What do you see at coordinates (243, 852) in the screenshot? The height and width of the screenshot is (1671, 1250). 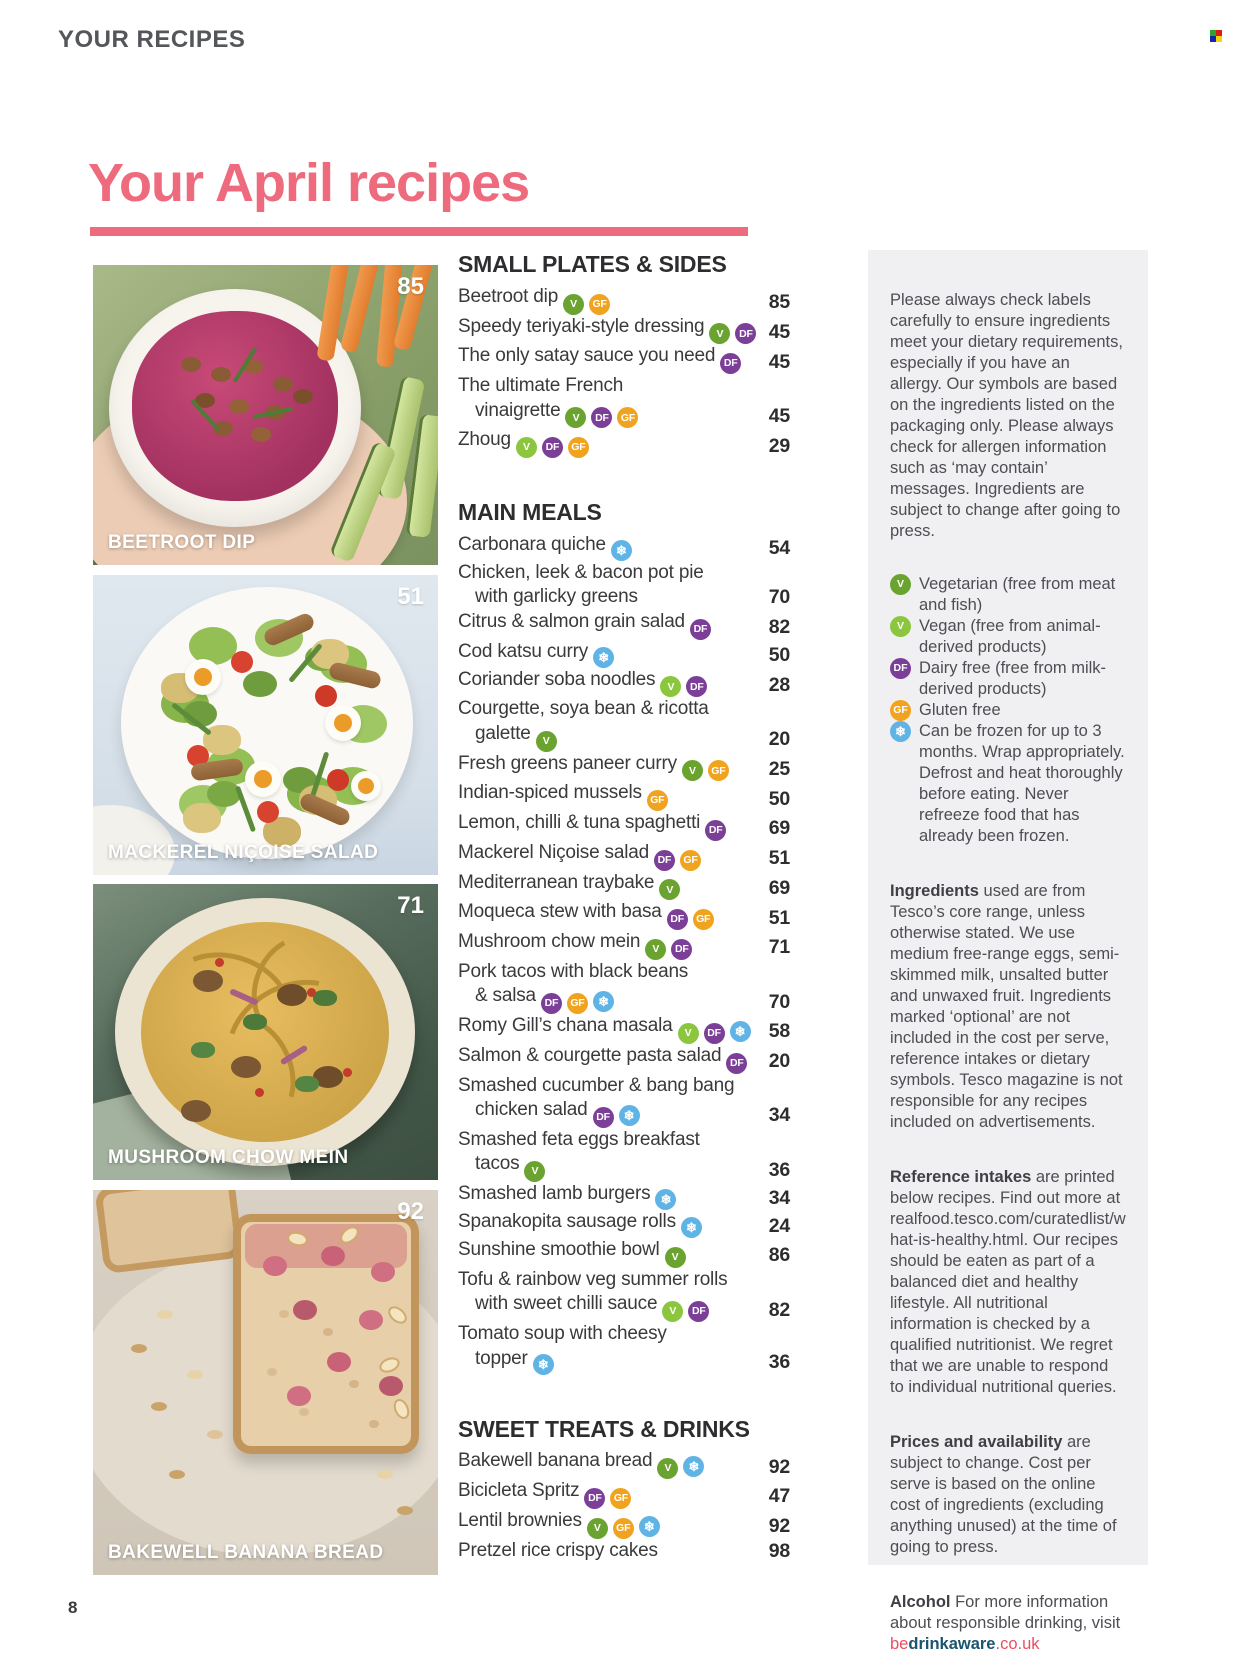 I see `photo-caption: MACKEREL NIÇOISE SALAD` at bounding box center [243, 852].